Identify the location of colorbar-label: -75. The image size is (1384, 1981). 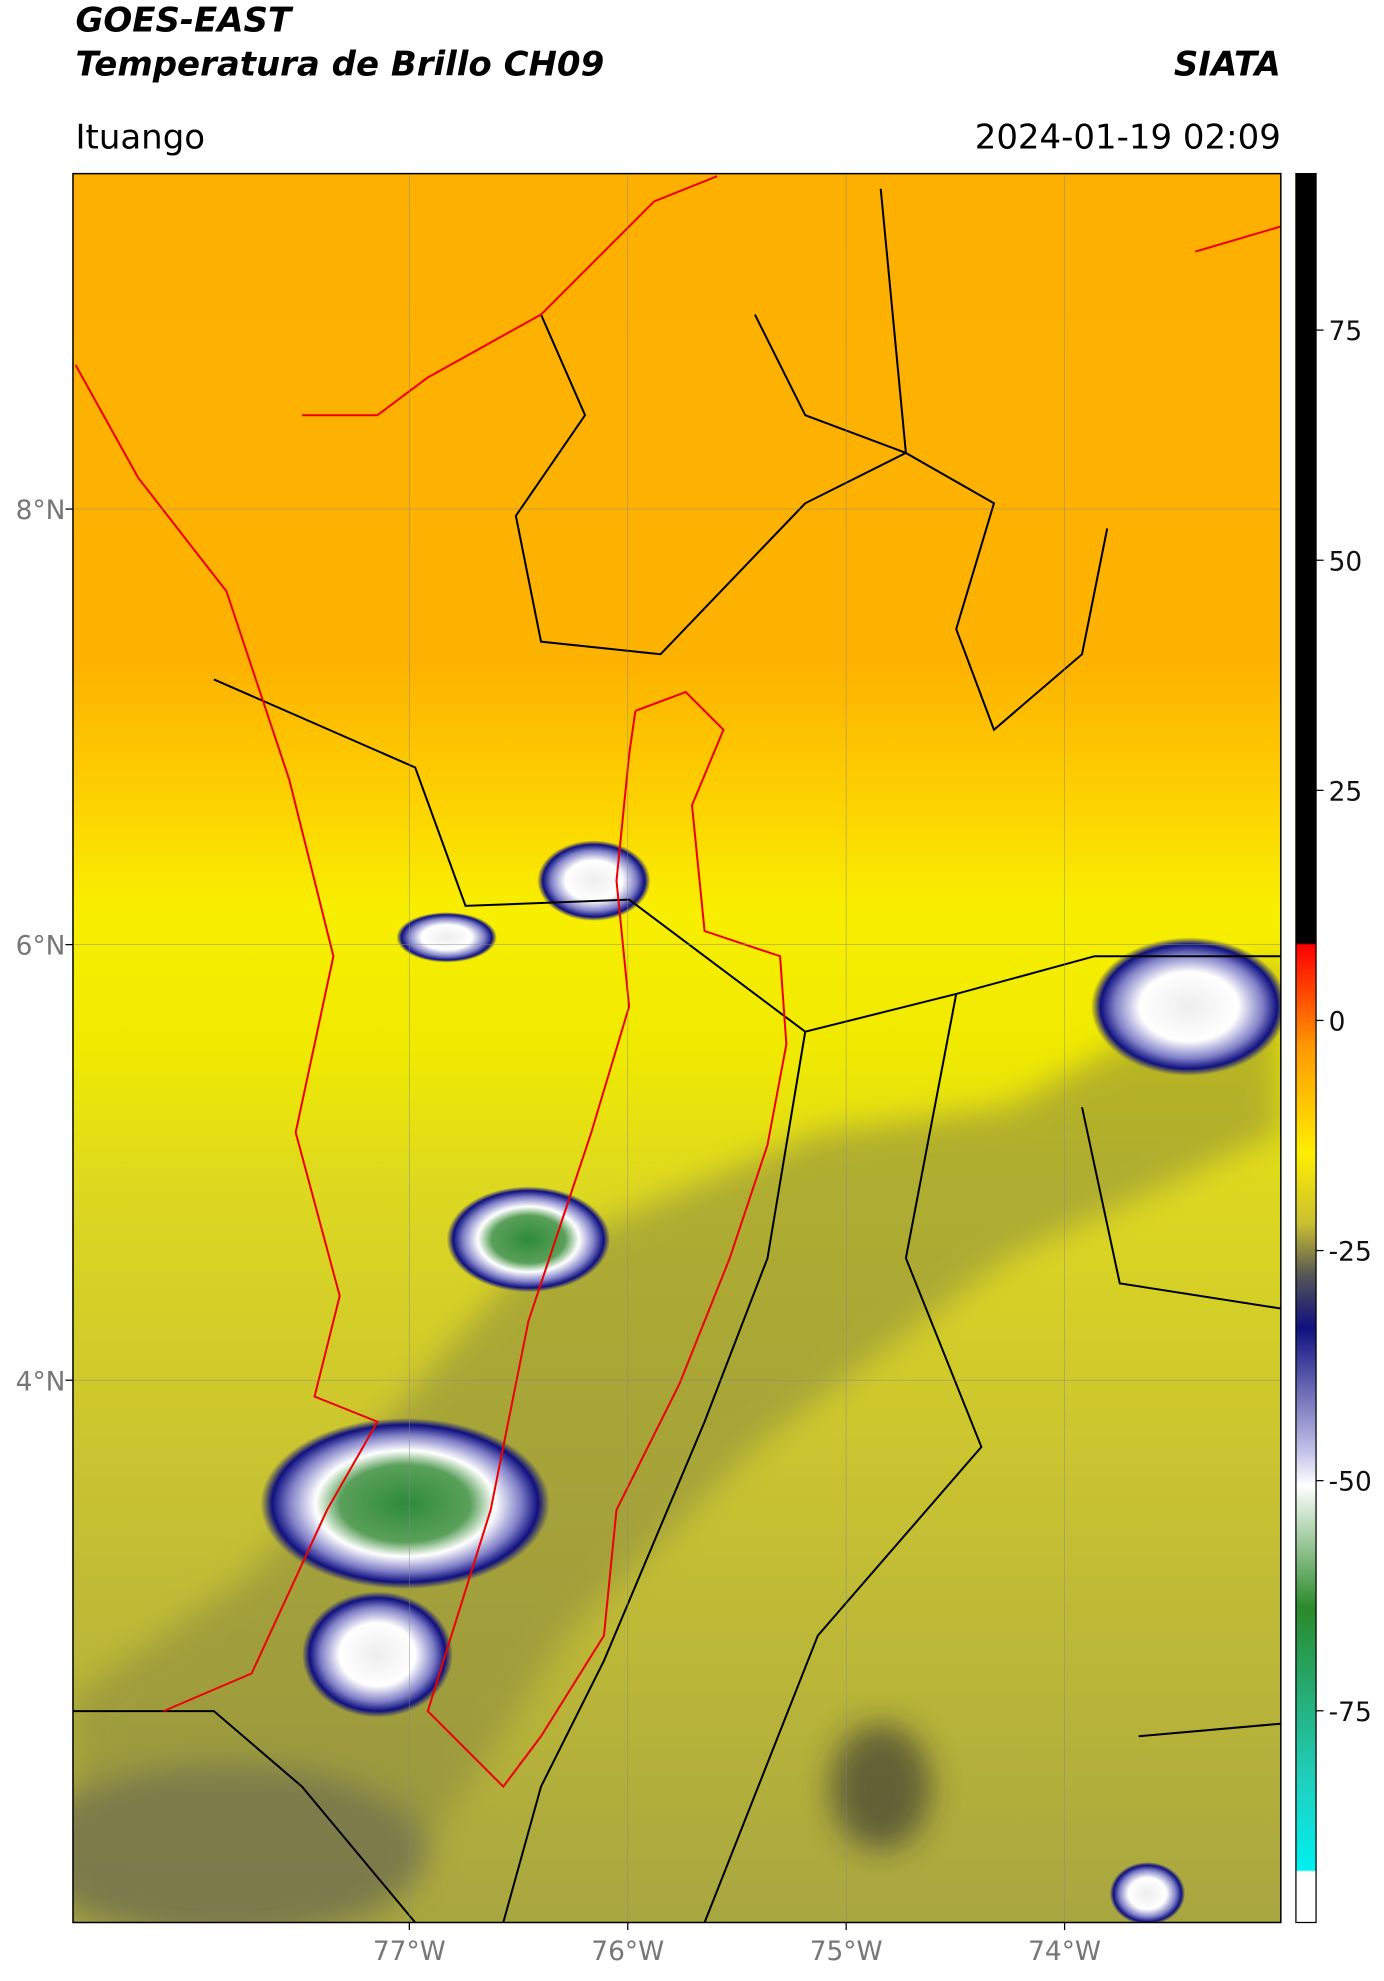
(1350, 1712).